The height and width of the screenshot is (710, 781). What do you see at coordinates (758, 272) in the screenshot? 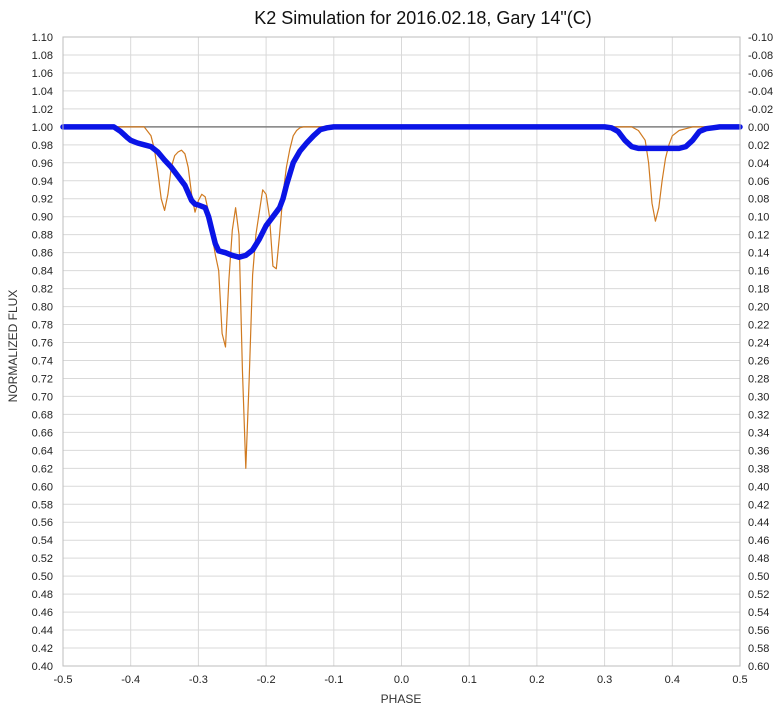
I see `y-tick-label-right: 0.16` at bounding box center [758, 272].